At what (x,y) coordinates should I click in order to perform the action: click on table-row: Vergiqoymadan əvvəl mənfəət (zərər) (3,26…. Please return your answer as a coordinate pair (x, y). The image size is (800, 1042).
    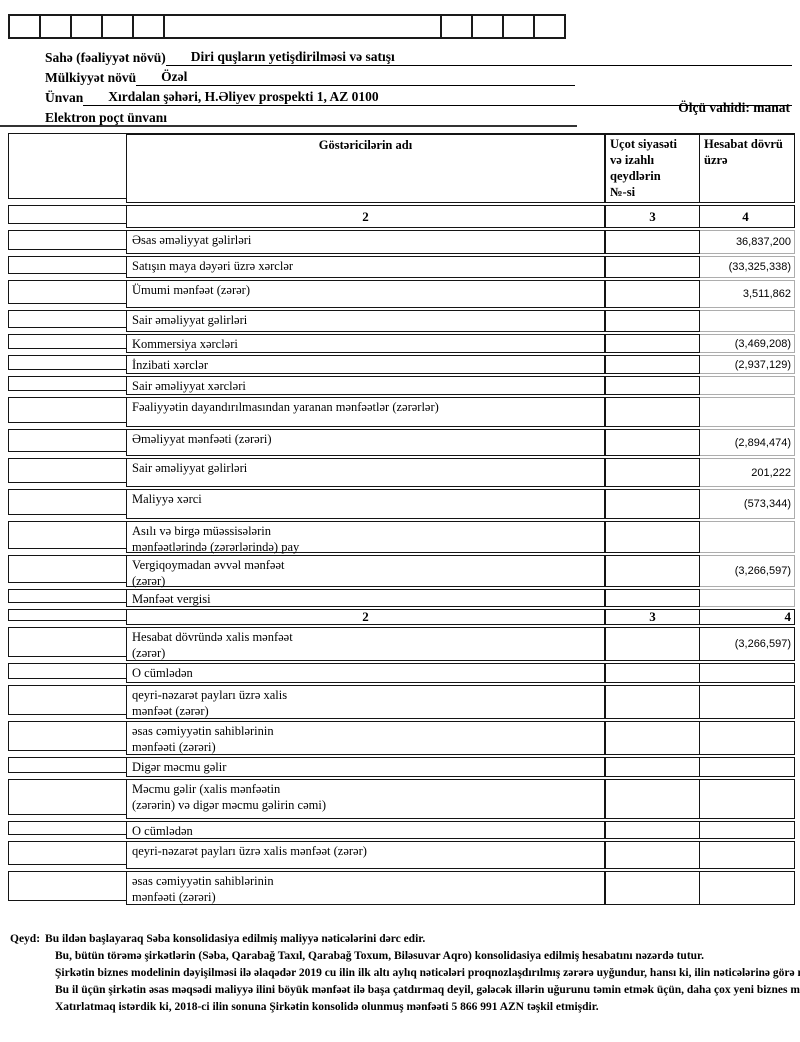
    Looking at the image, I should click on (401, 571).